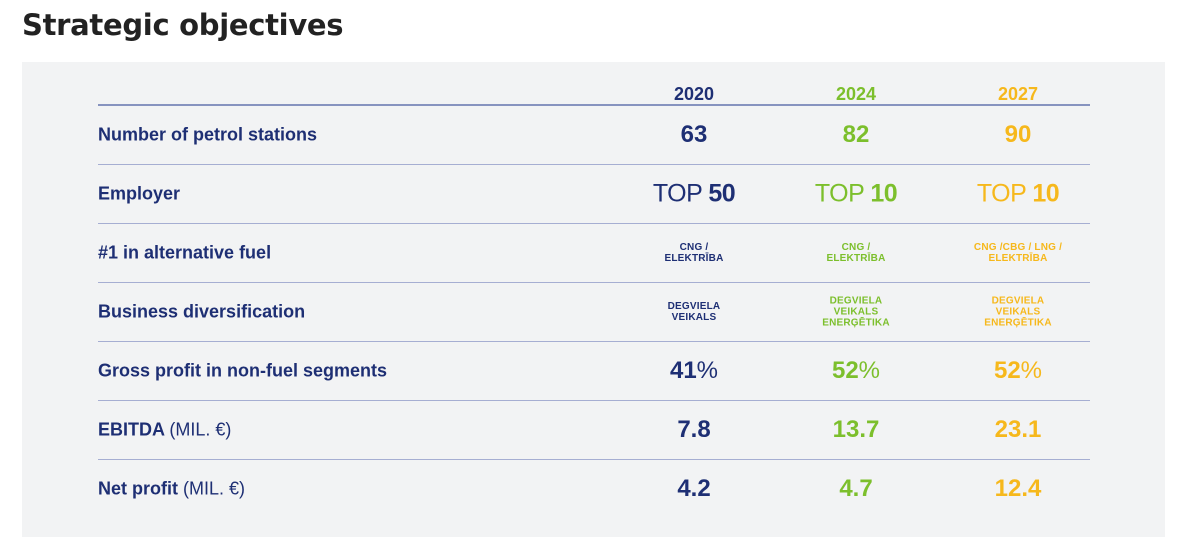 The height and width of the screenshot is (560, 1186). I want to click on row-net-profit: Net profit (MIL. €) 4.2 4.7 12.4, so click(594, 489).